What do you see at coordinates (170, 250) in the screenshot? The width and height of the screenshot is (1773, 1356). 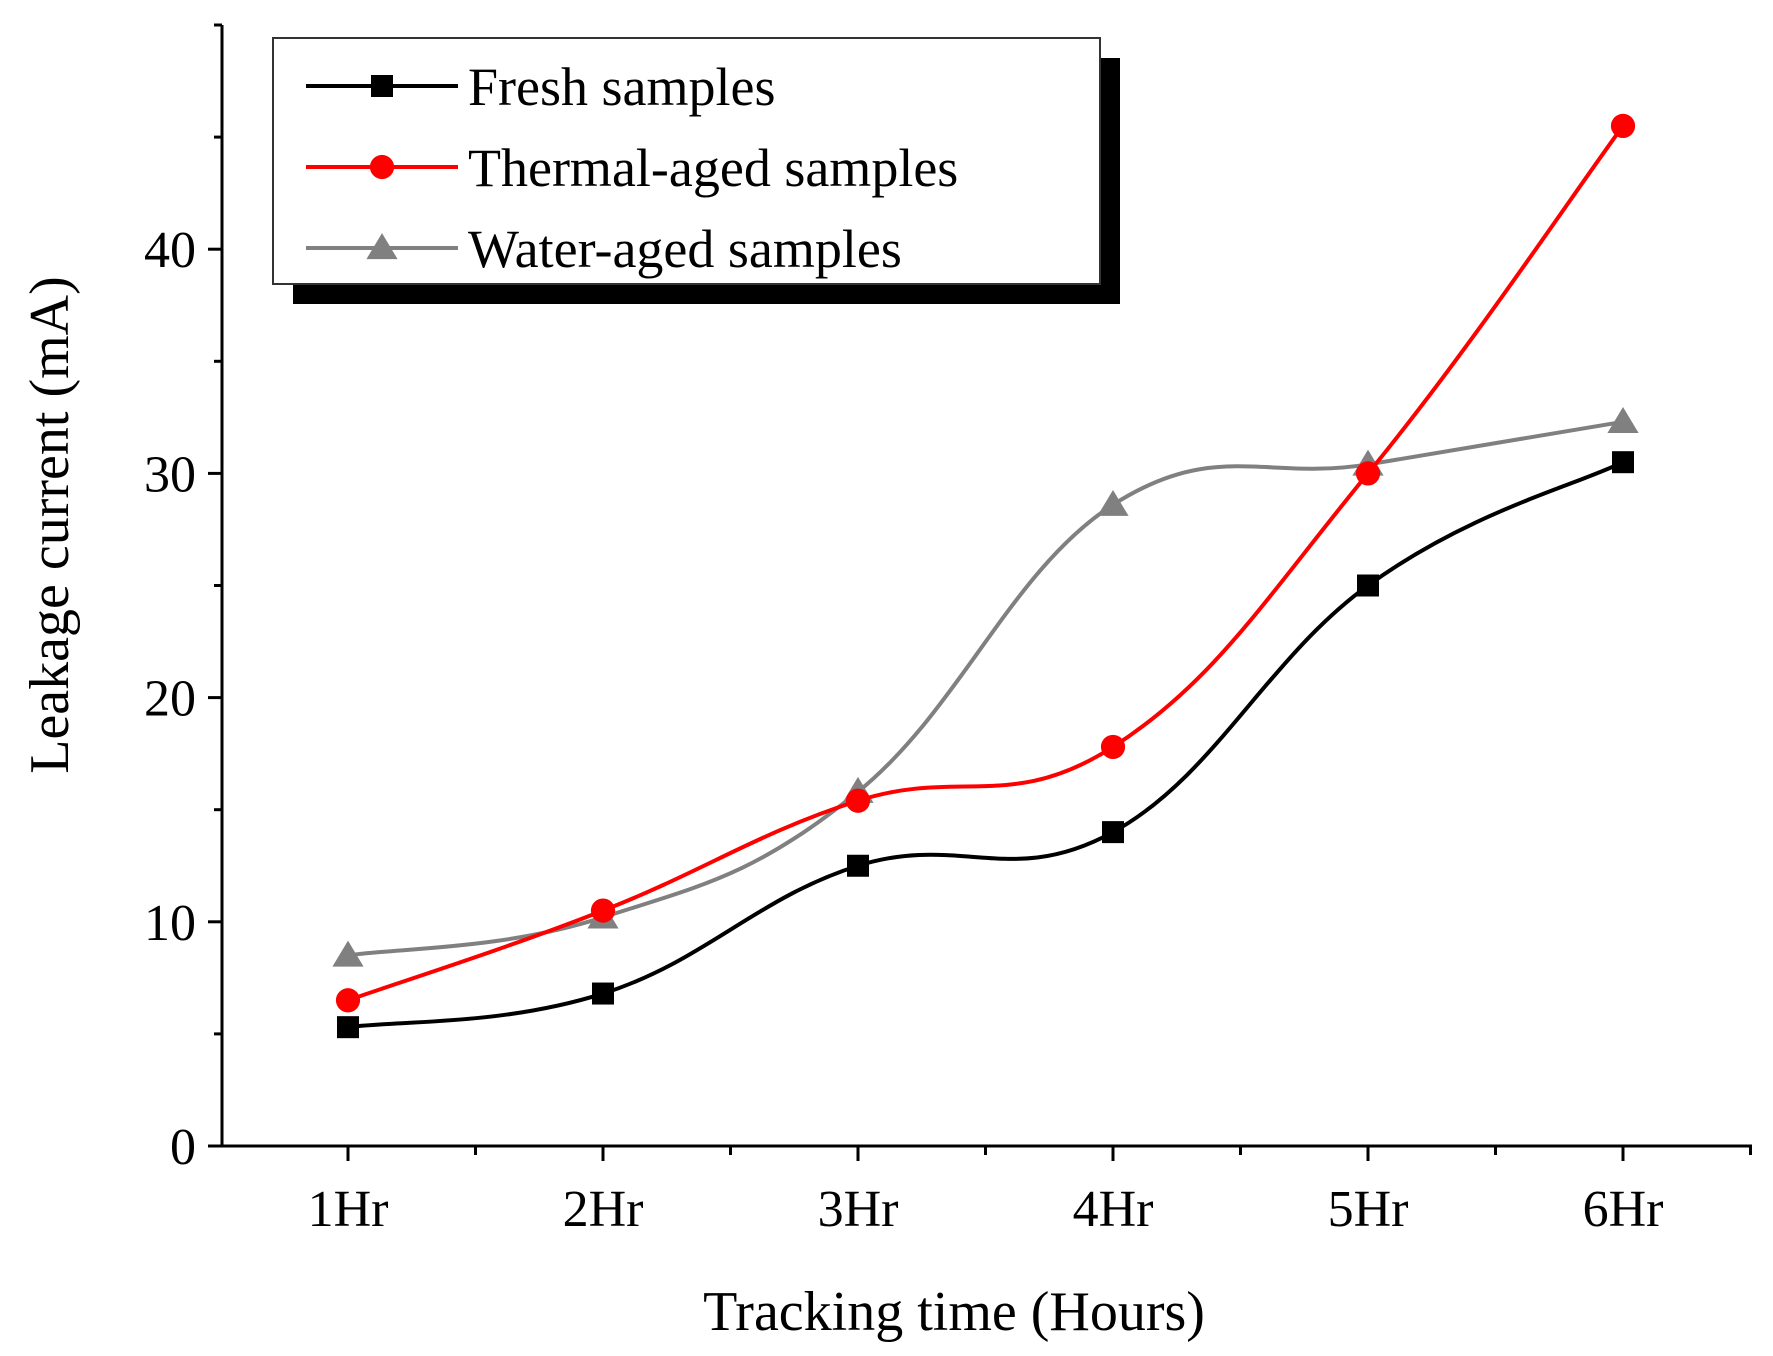 I see `y-tick-label: 40` at bounding box center [170, 250].